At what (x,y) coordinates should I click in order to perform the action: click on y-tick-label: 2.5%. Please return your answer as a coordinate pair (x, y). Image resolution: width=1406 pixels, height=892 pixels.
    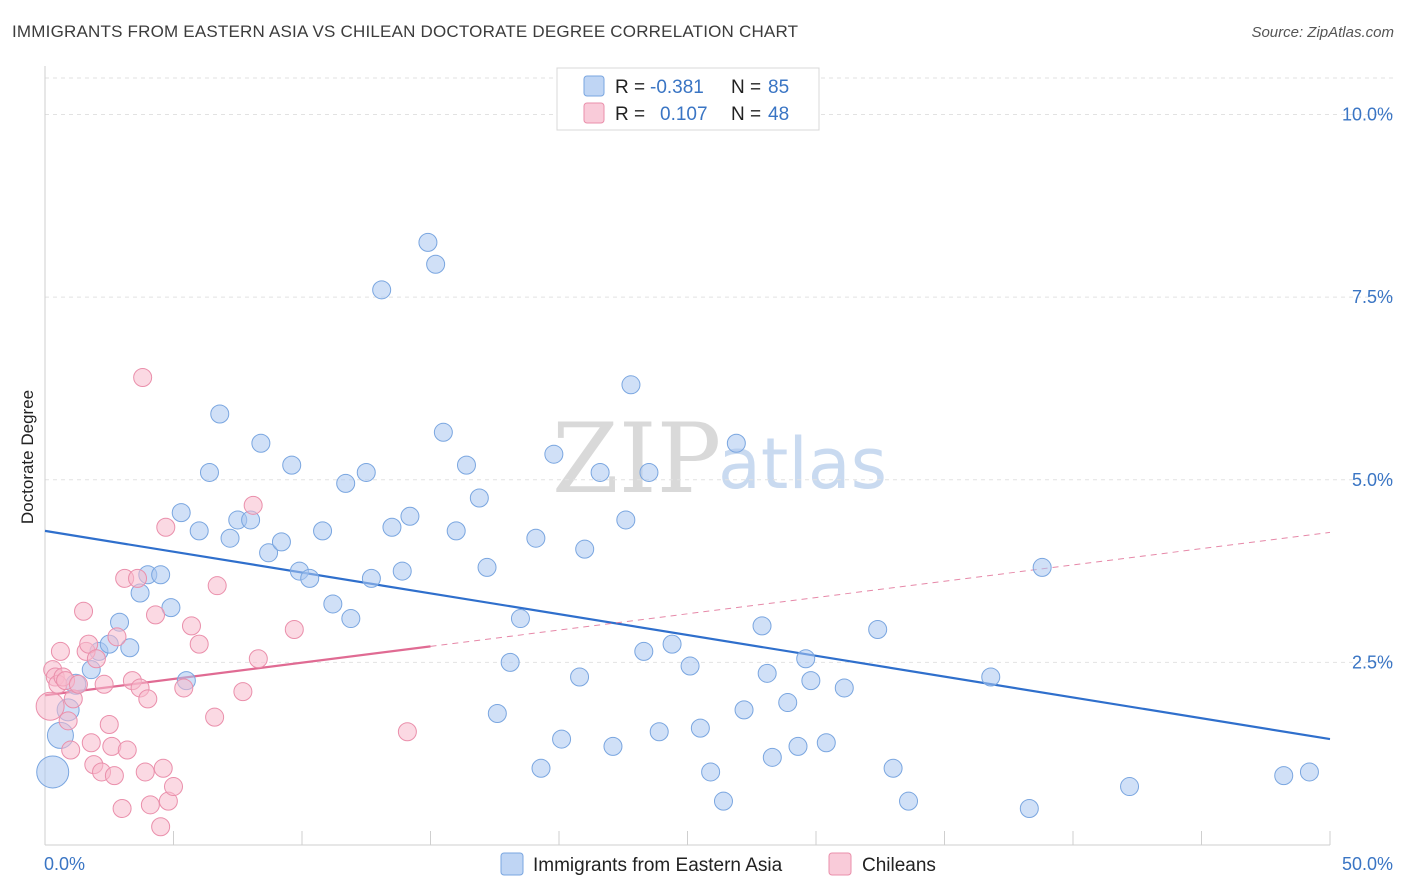
    Looking at the image, I should click on (1372, 662).